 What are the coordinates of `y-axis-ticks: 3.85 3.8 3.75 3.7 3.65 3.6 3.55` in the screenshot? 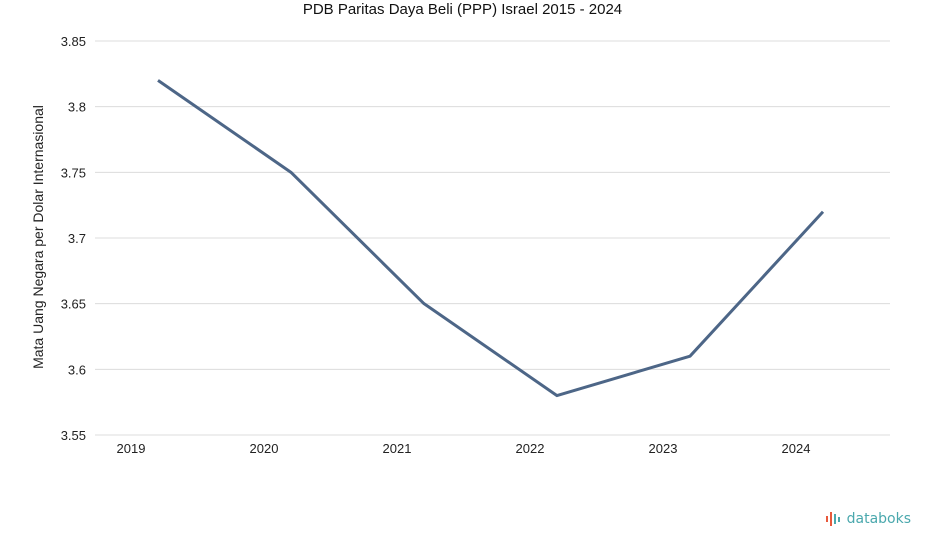 It's located at (73, 238).